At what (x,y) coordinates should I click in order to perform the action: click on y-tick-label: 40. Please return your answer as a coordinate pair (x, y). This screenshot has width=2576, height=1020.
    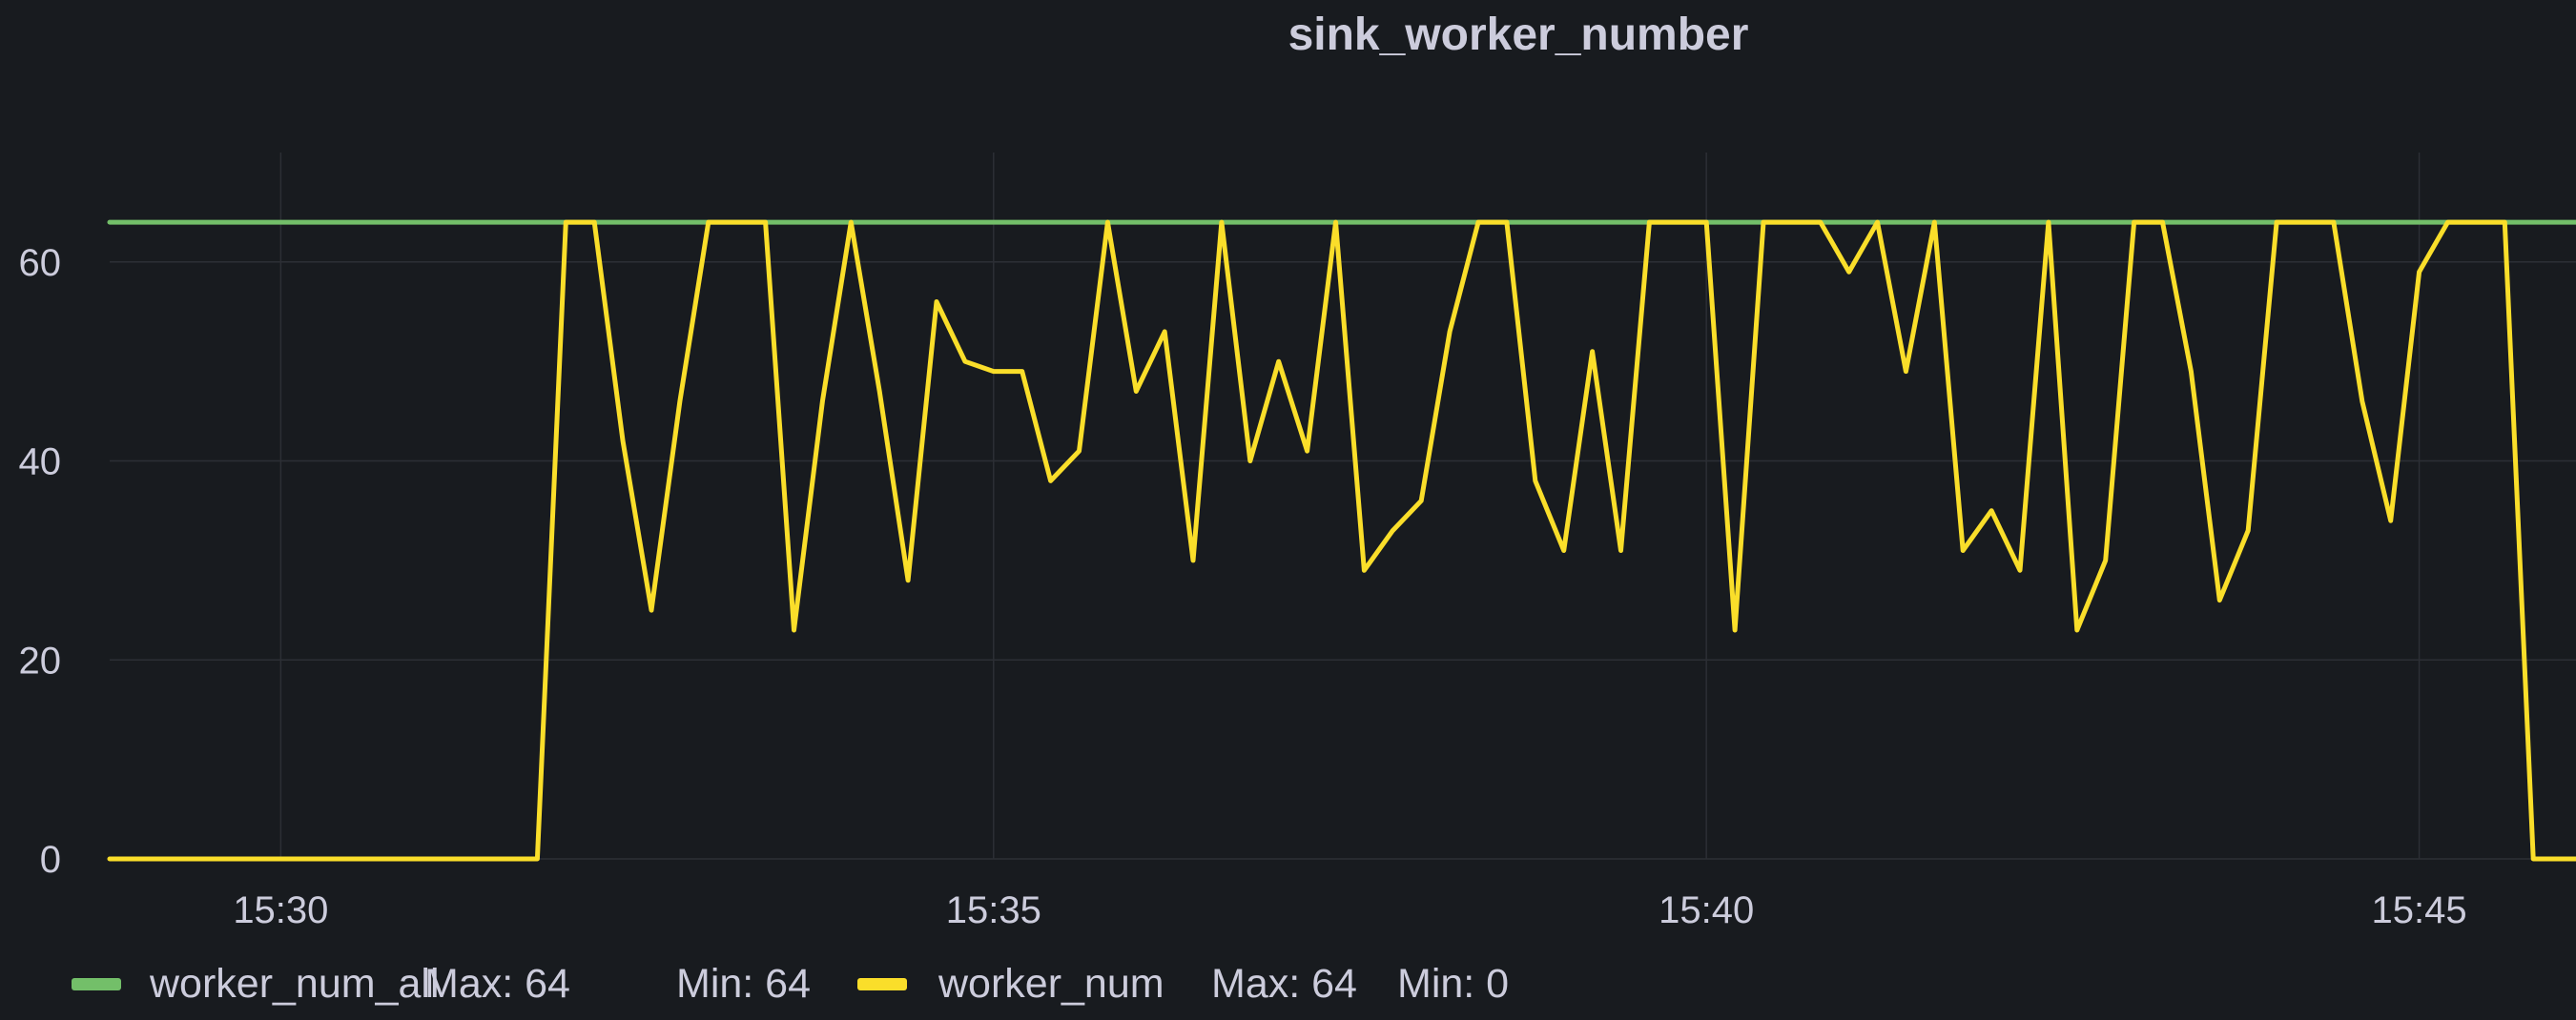
    Looking at the image, I should click on (40, 462).